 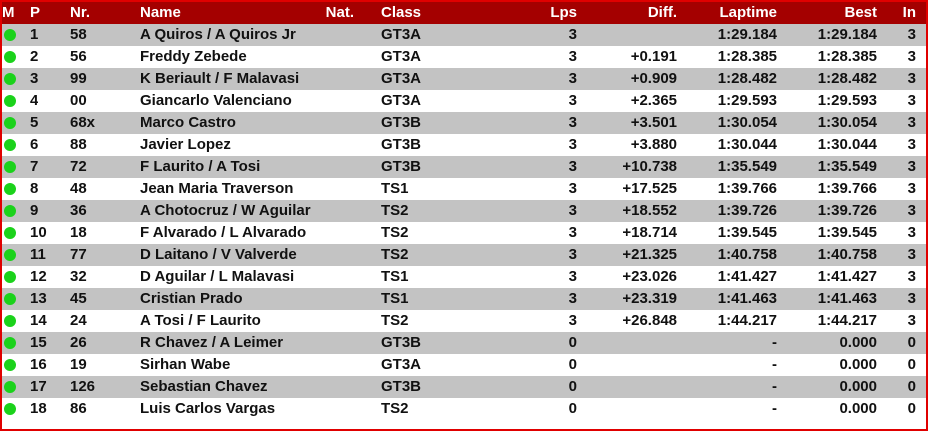 What do you see at coordinates (223, 232) in the screenshot?
I see `name-cell: F Alvarado / L Alvarado` at bounding box center [223, 232].